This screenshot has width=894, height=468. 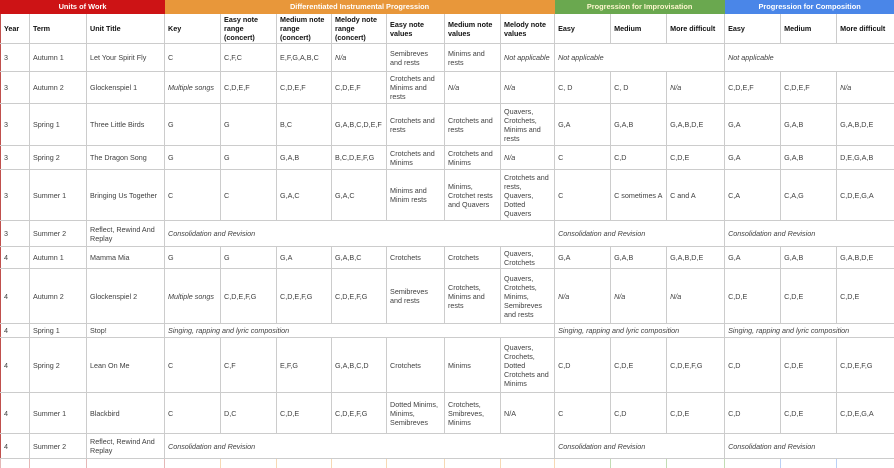 I want to click on instrumental-cell: C,D,E,F, so click(x=249, y=87).